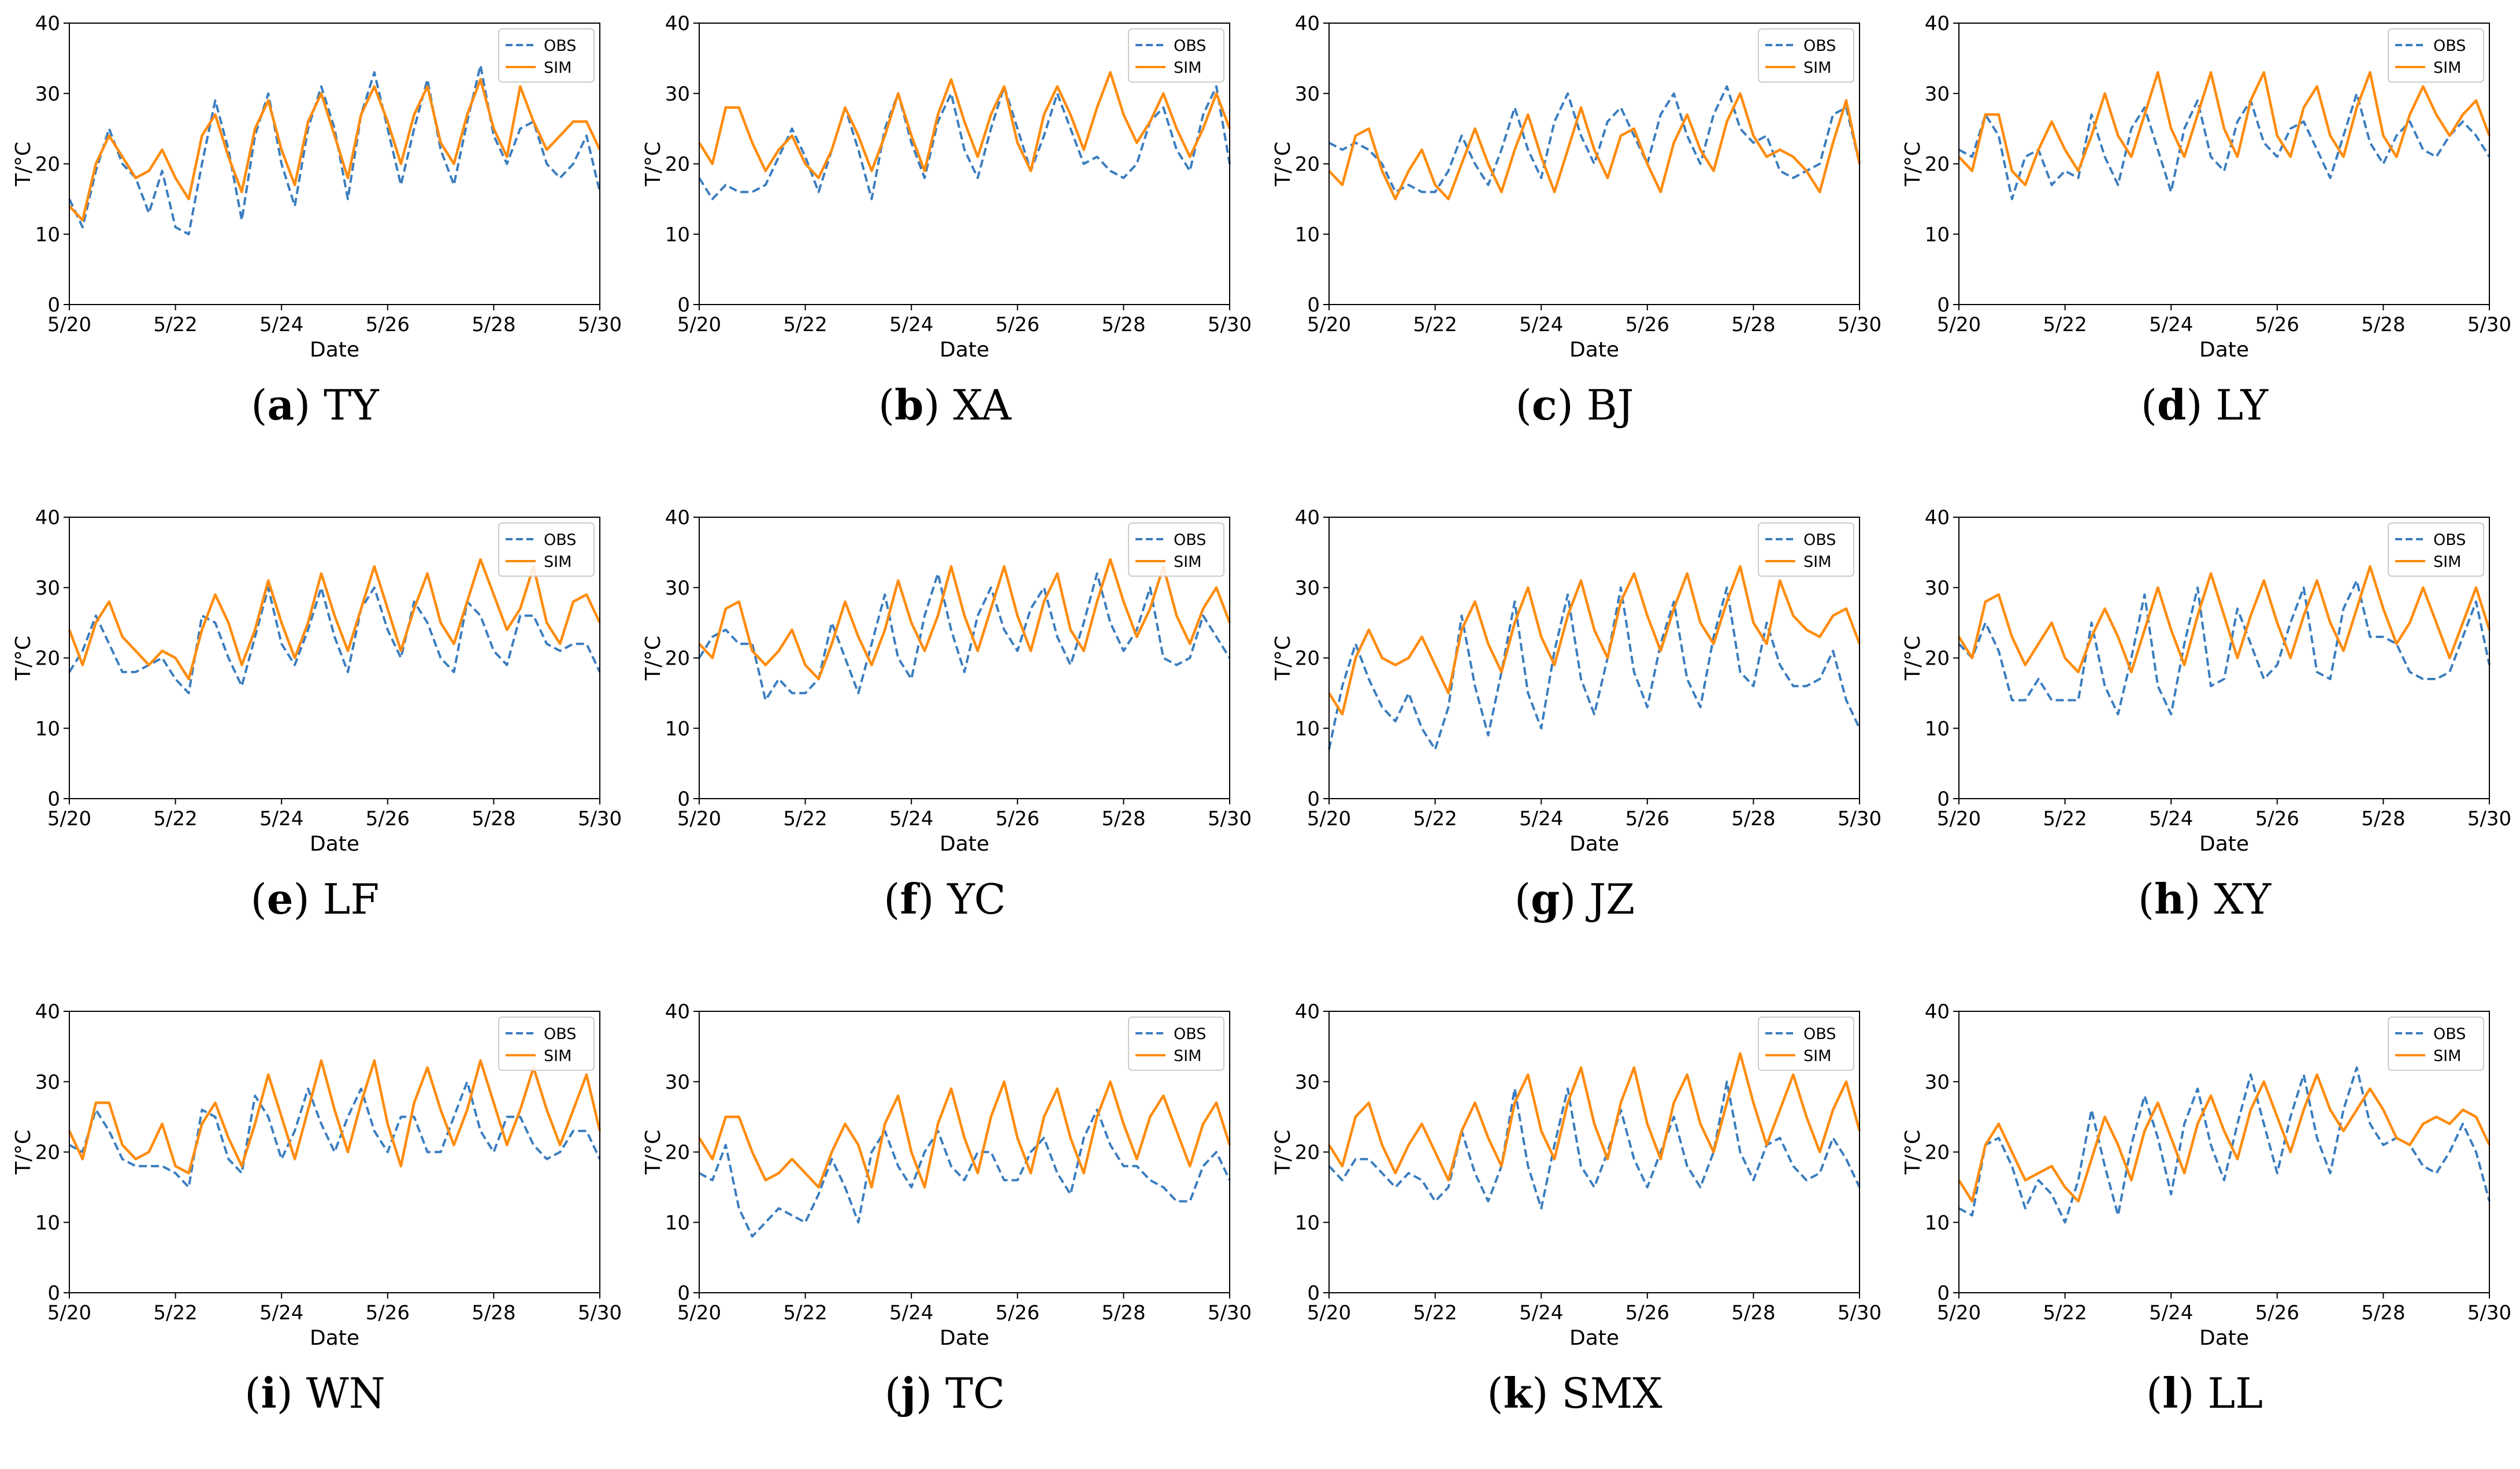 This screenshot has height=1469, width=2520. I want to click on panel-letter: l, so click(2170, 1393).